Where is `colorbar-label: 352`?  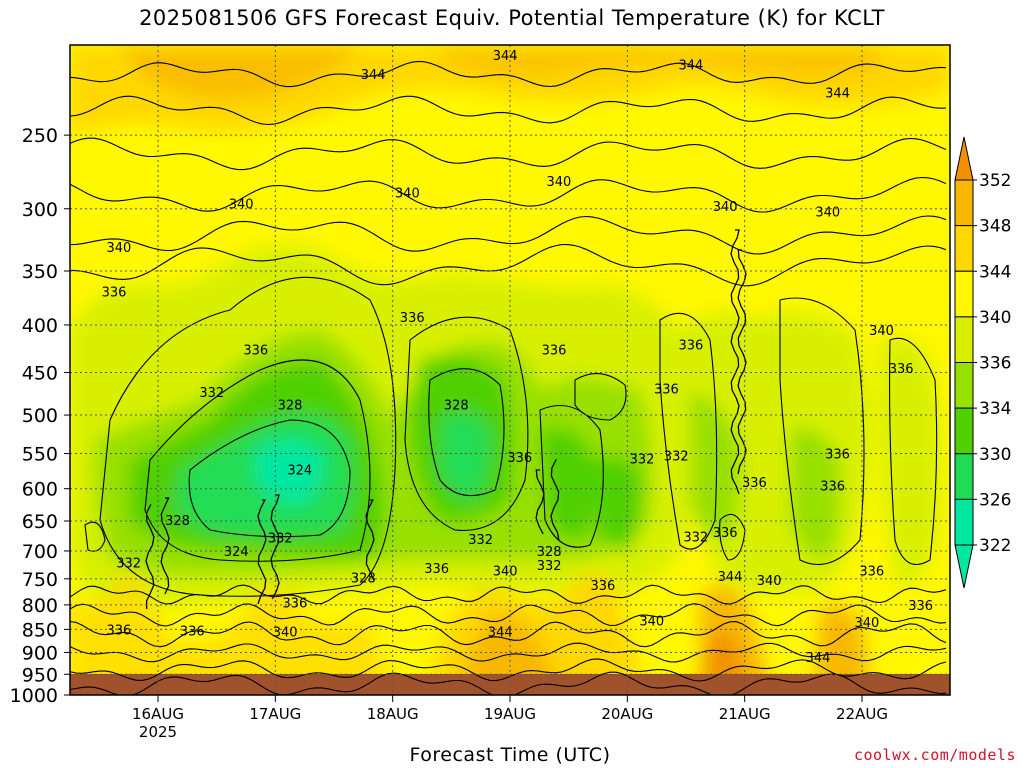 colorbar-label: 352 is located at coordinates (995, 181).